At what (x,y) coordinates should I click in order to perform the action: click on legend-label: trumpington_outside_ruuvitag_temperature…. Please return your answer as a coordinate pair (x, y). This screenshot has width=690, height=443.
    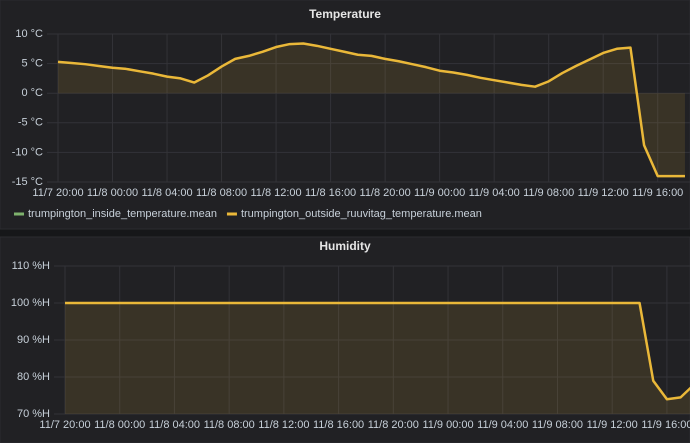
    Looking at the image, I should click on (361, 214).